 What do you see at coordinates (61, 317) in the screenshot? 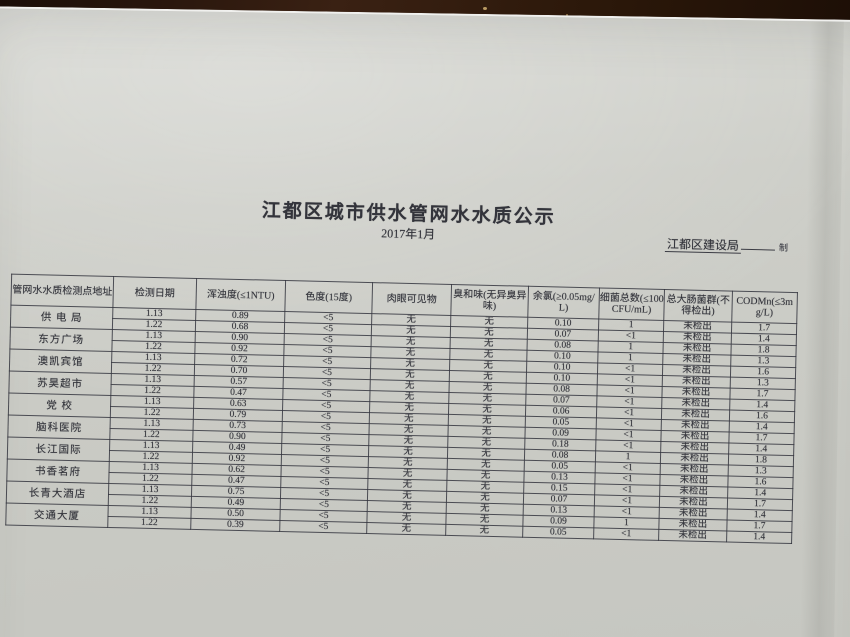
I see `site-name: 供 电 局` at bounding box center [61, 317].